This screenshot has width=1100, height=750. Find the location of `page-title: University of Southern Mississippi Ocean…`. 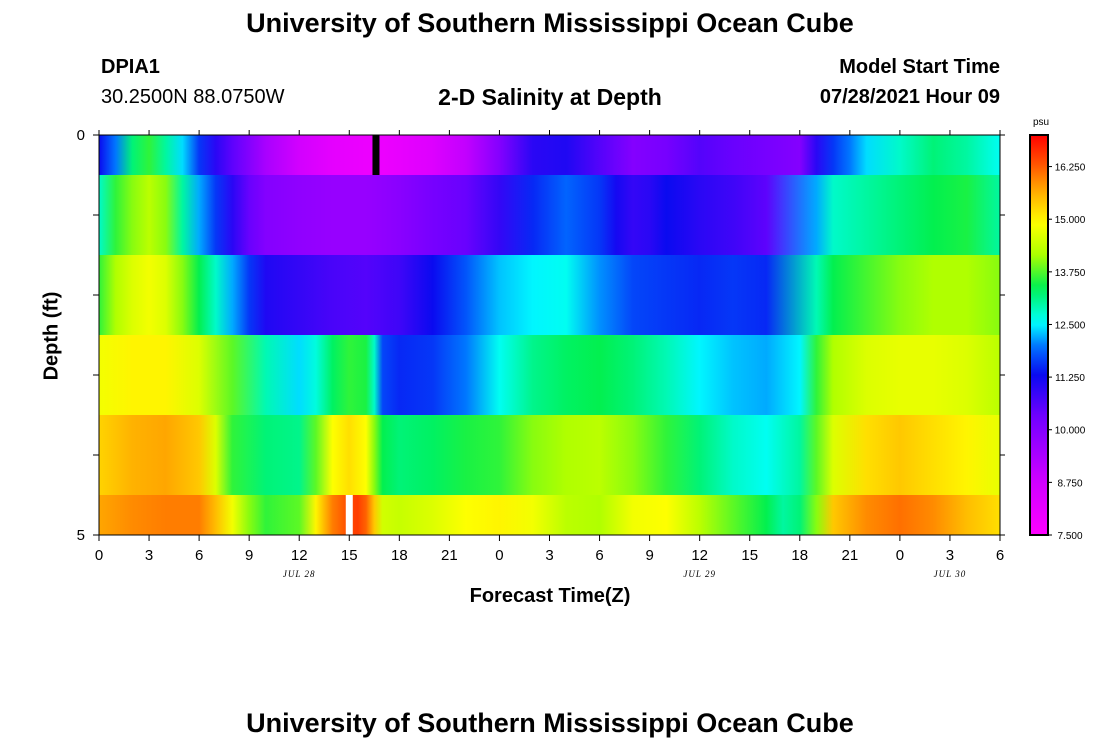

page-title: University of Southern Mississippi Ocean… is located at coordinates (550, 23).